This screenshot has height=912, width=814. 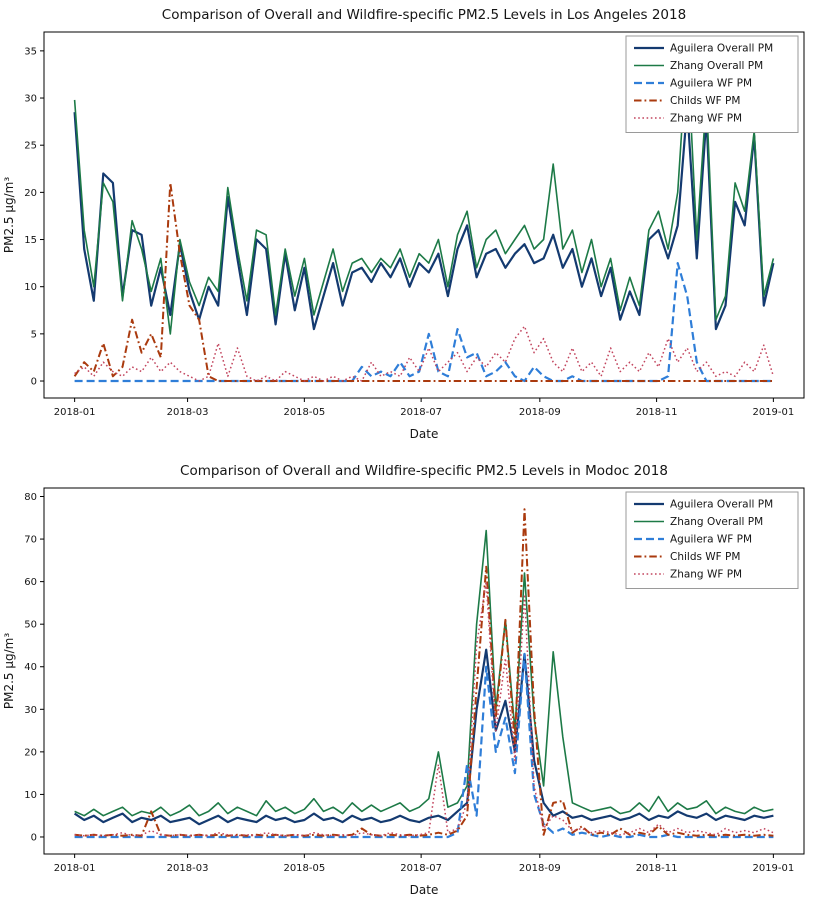 I want to click on y-tick-label: 50, so click(x=30, y=625).